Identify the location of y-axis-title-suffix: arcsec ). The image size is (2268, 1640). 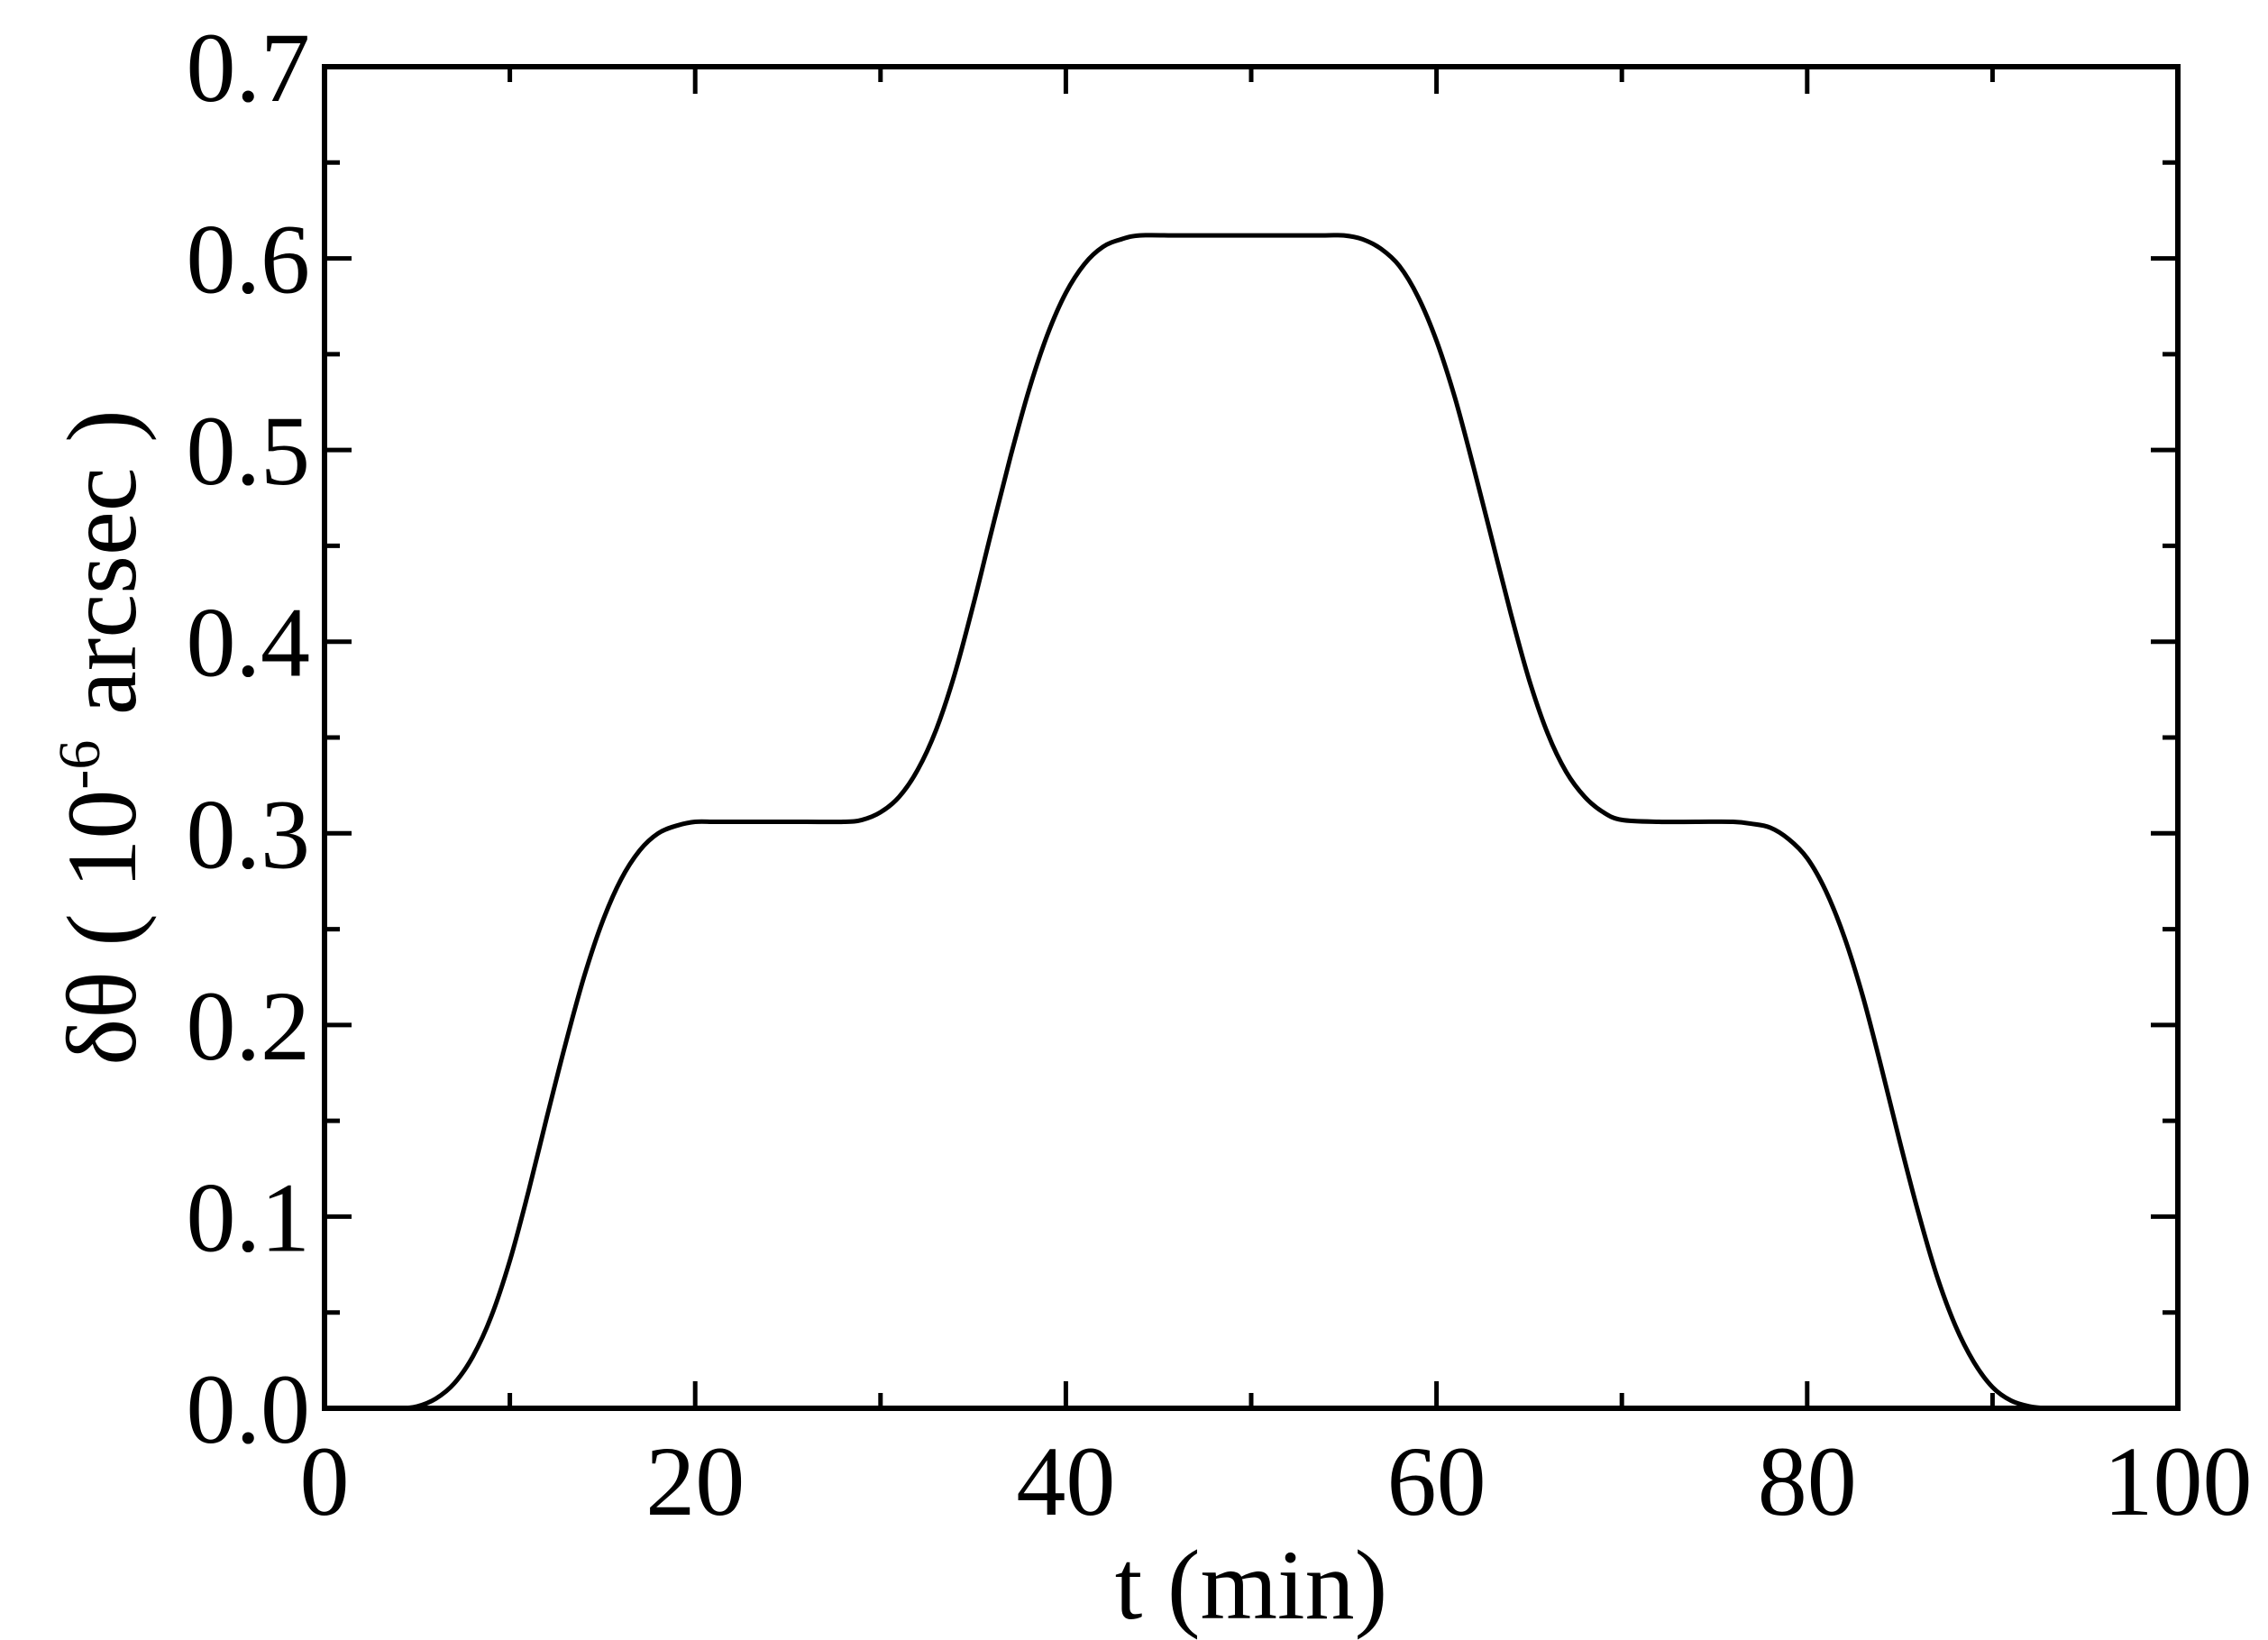
(102, 574).